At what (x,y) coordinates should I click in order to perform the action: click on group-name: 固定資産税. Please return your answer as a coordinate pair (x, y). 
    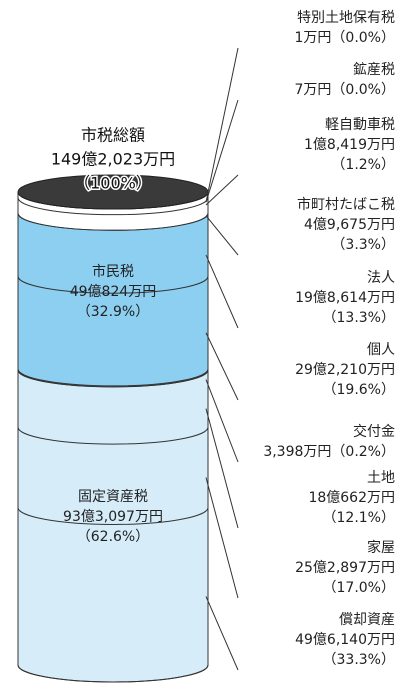
    Looking at the image, I should click on (113, 497).